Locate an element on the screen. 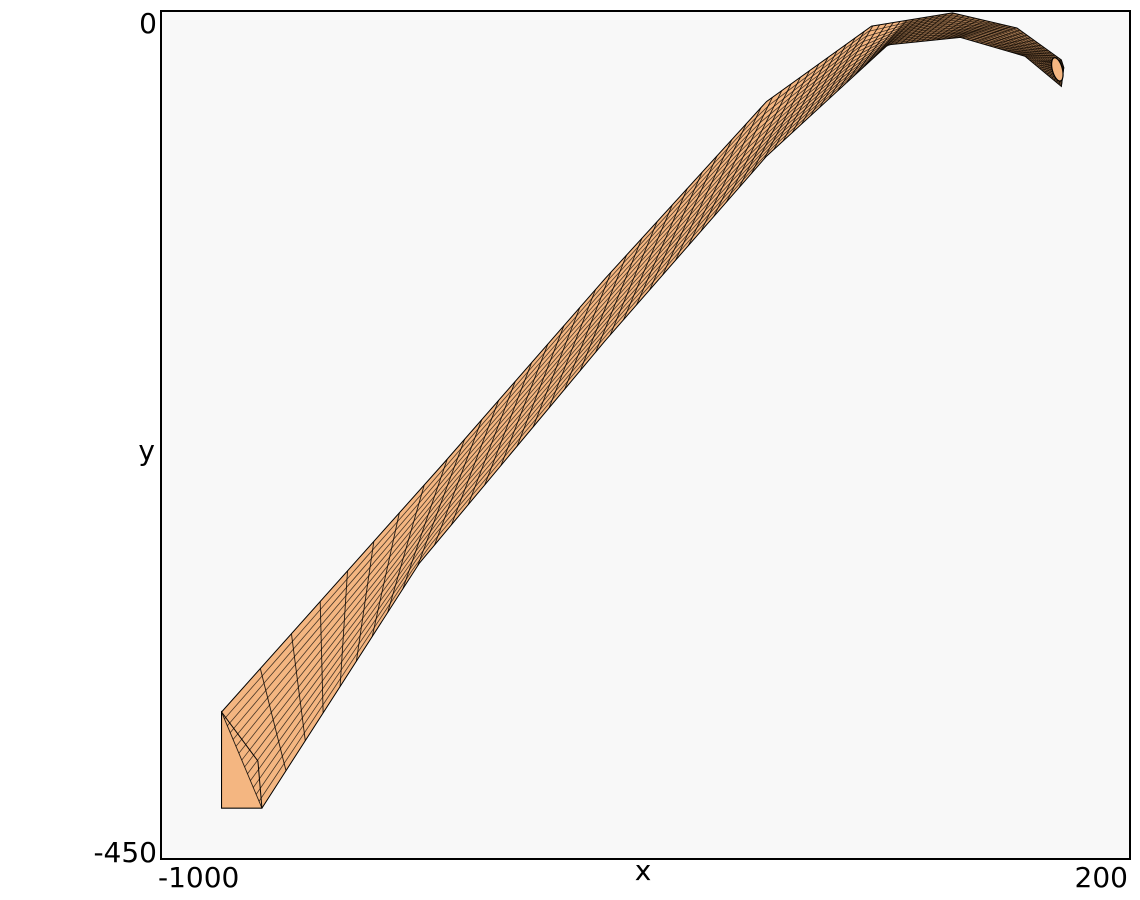  y-tick-top: 0 is located at coordinates (148, 23).